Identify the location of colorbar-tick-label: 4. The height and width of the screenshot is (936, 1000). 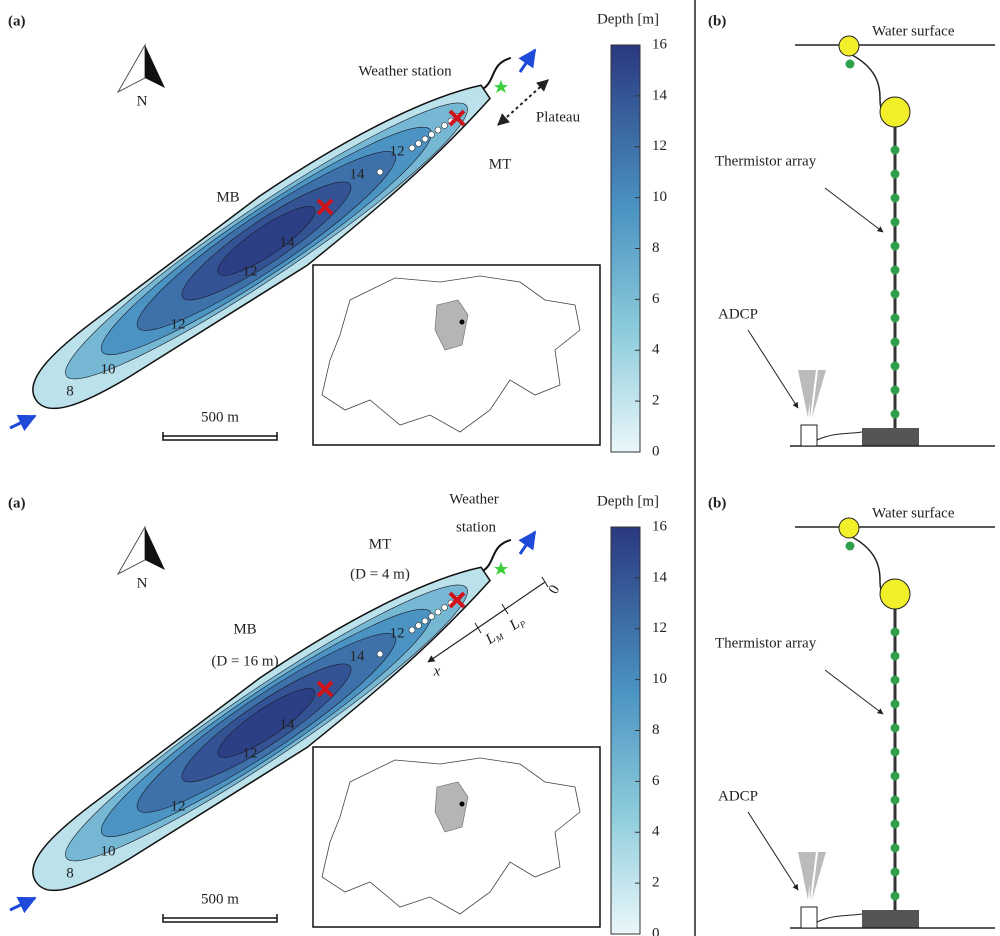
(656, 832).